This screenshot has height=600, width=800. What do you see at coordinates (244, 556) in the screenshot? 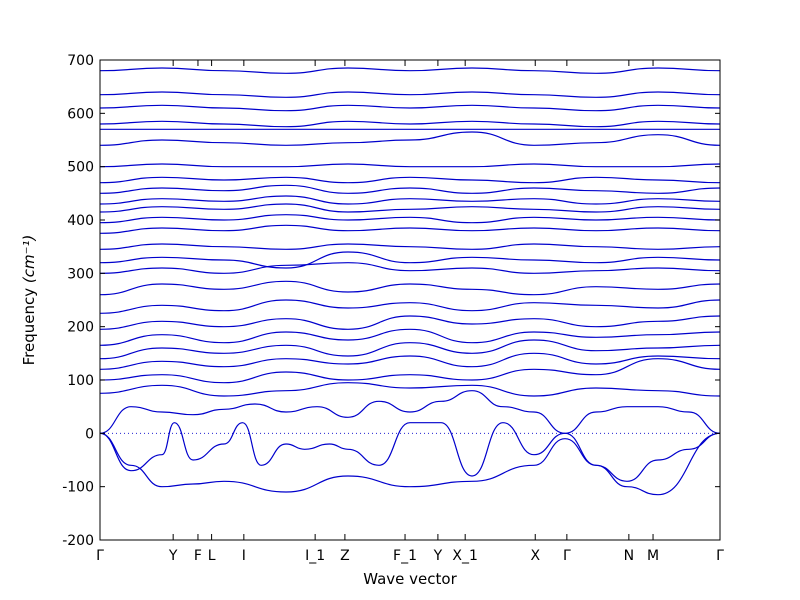
I see `x-tick-label: I` at bounding box center [244, 556].